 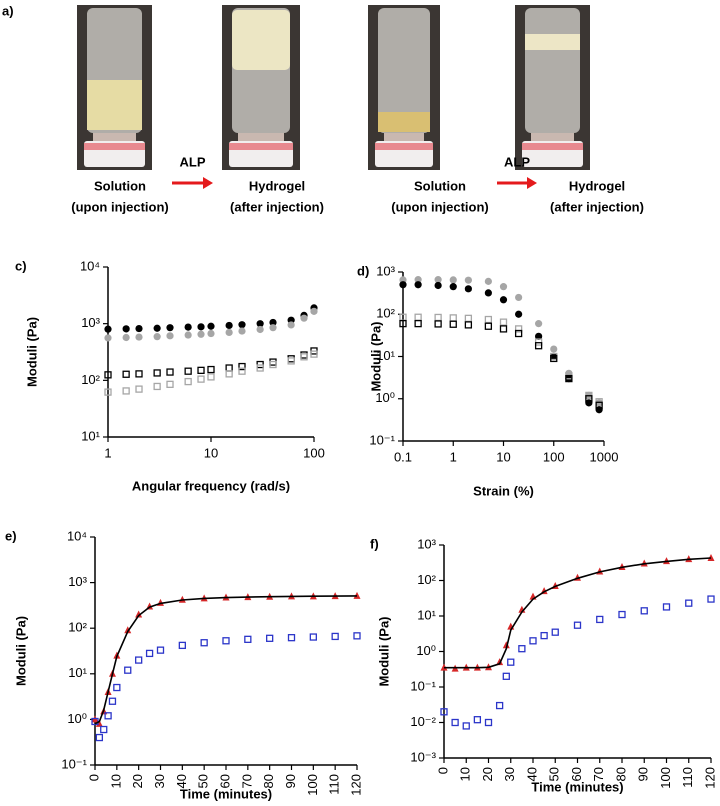 What do you see at coordinates (181, 781) in the screenshot?
I see `x-tick-label: 40` at bounding box center [181, 781].